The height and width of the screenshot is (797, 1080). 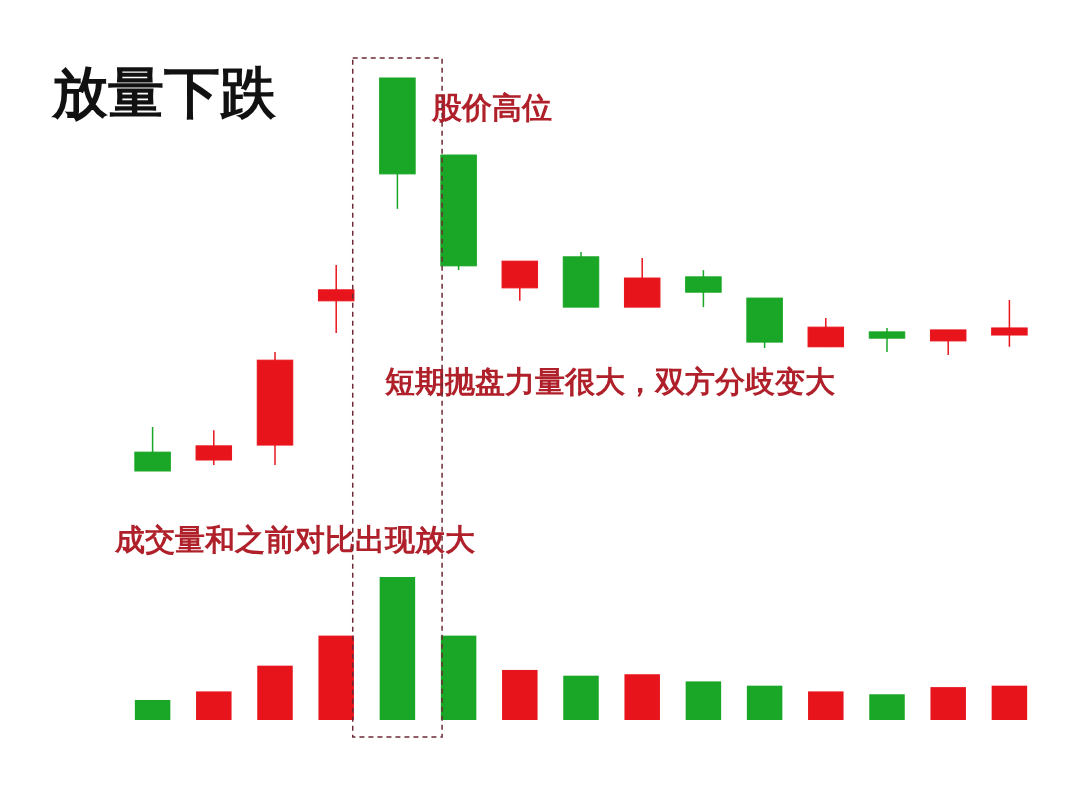 What do you see at coordinates (610, 381) in the screenshot?
I see `annotation: 短期抛盘力量很大，双方分歧变大` at bounding box center [610, 381].